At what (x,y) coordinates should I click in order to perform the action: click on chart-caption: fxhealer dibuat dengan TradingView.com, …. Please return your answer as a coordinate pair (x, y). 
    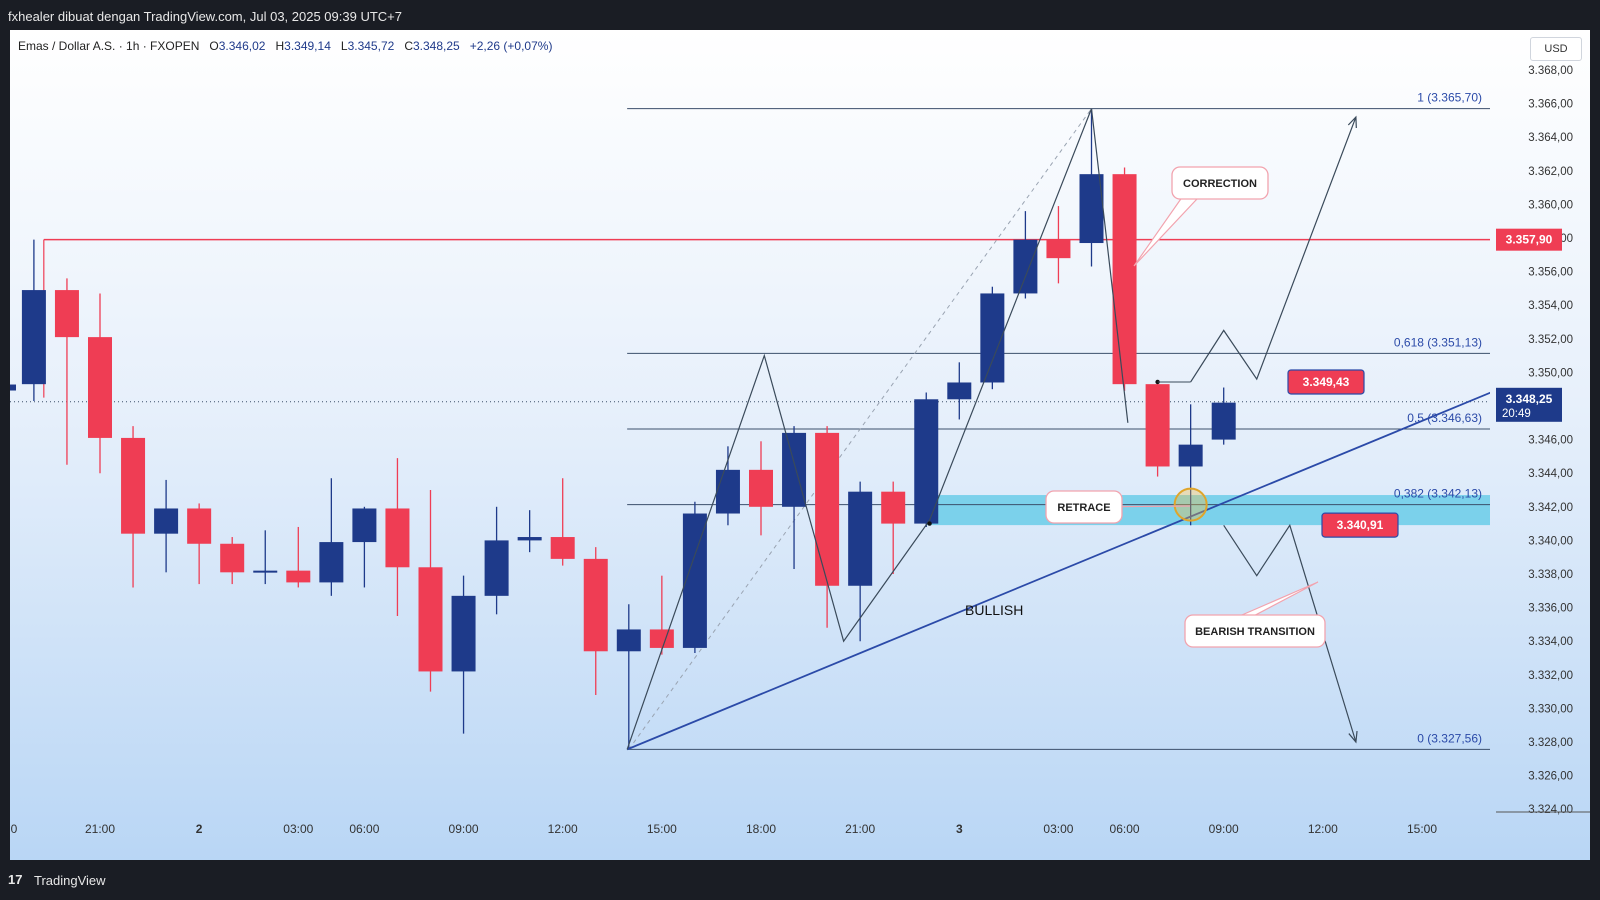
    Looking at the image, I should click on (205, 16).